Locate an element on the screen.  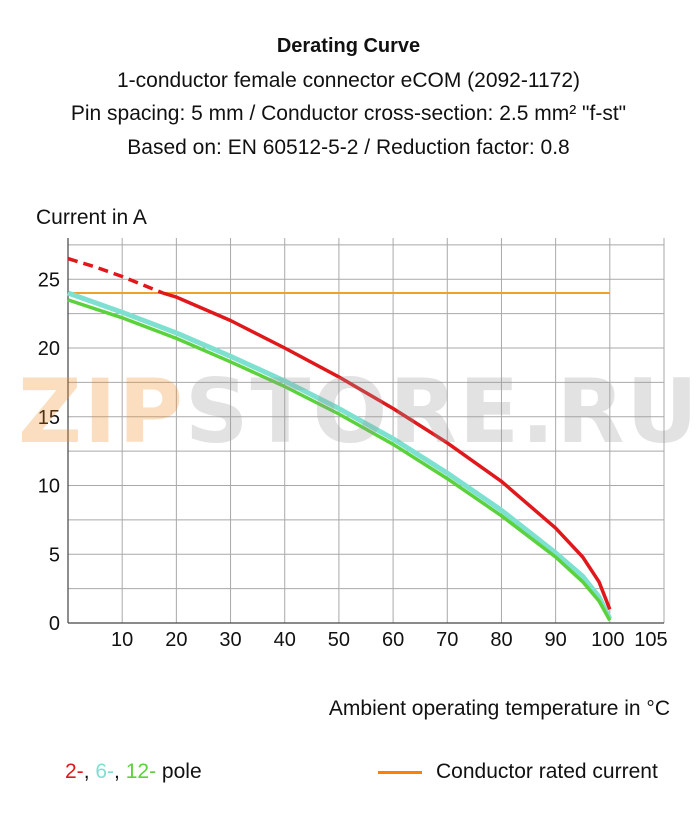
series-2-pole-extrapolated-line is located at coordinates (115, 275).